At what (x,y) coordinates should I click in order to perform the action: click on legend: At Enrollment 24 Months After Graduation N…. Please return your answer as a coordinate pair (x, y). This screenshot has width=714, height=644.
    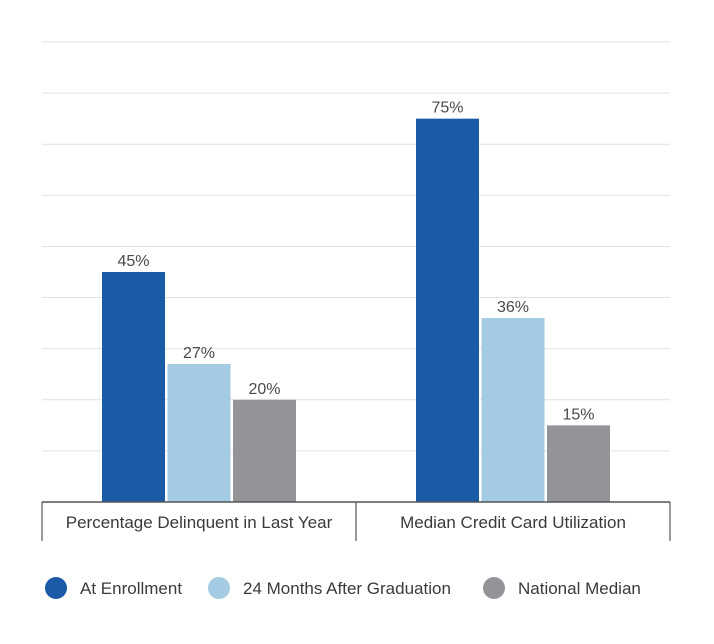
    Looking at the image, I should click on (343, 588).